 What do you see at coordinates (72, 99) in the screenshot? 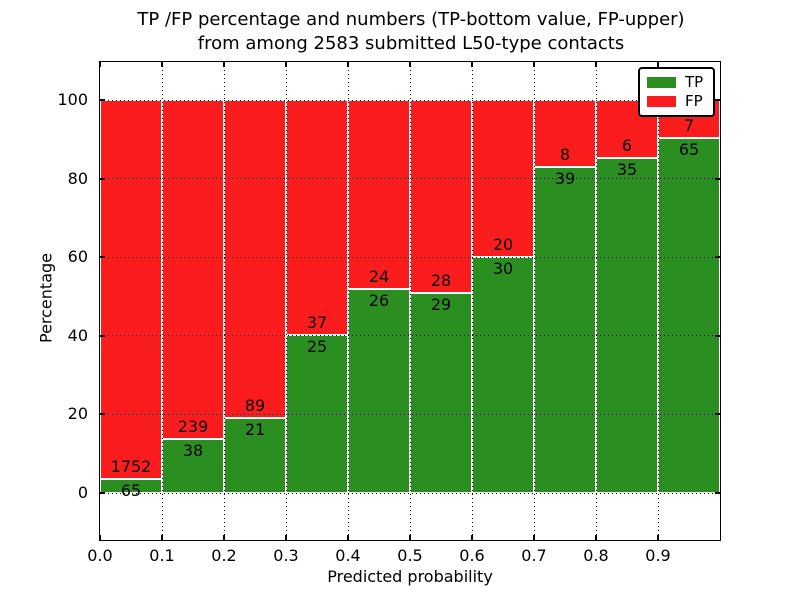
I see `y-tick-label: 100` at bounding box center [72, 99].